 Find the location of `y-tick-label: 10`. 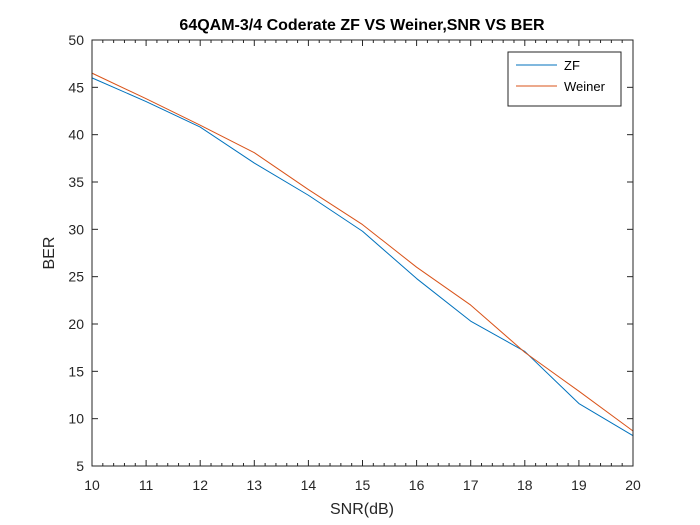

y-tick-label: 10 is located at coordinates (76, 419).